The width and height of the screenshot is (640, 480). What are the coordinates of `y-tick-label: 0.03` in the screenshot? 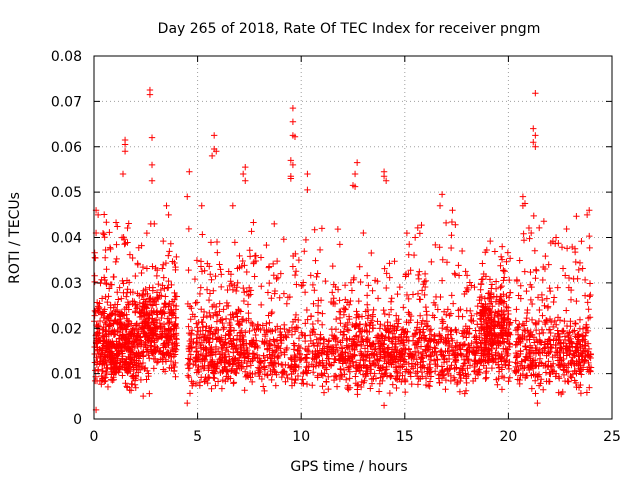 It's located at (66, 284).